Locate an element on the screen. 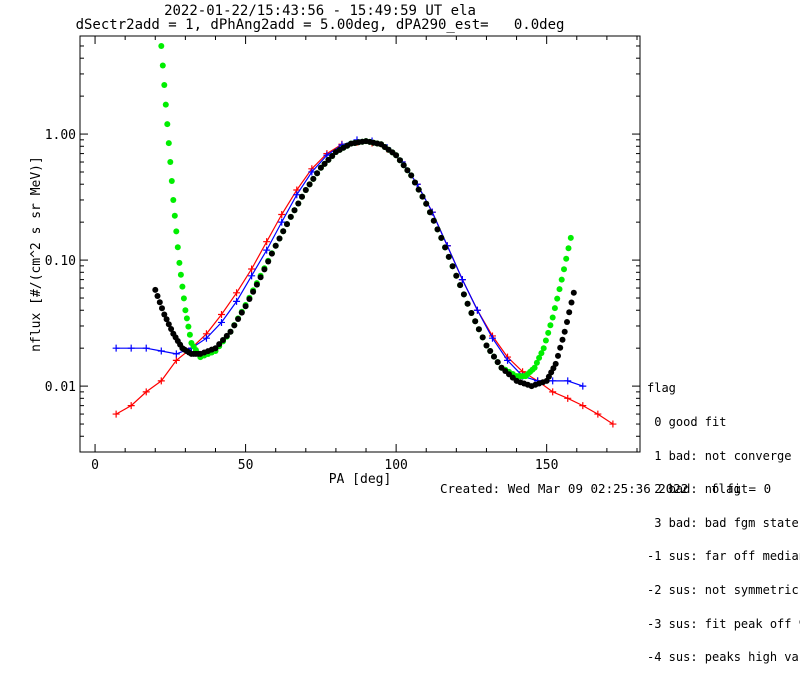 This screenshot has height=675, width=800. x-tick-label: 0 is located at coordinates (95, 465).